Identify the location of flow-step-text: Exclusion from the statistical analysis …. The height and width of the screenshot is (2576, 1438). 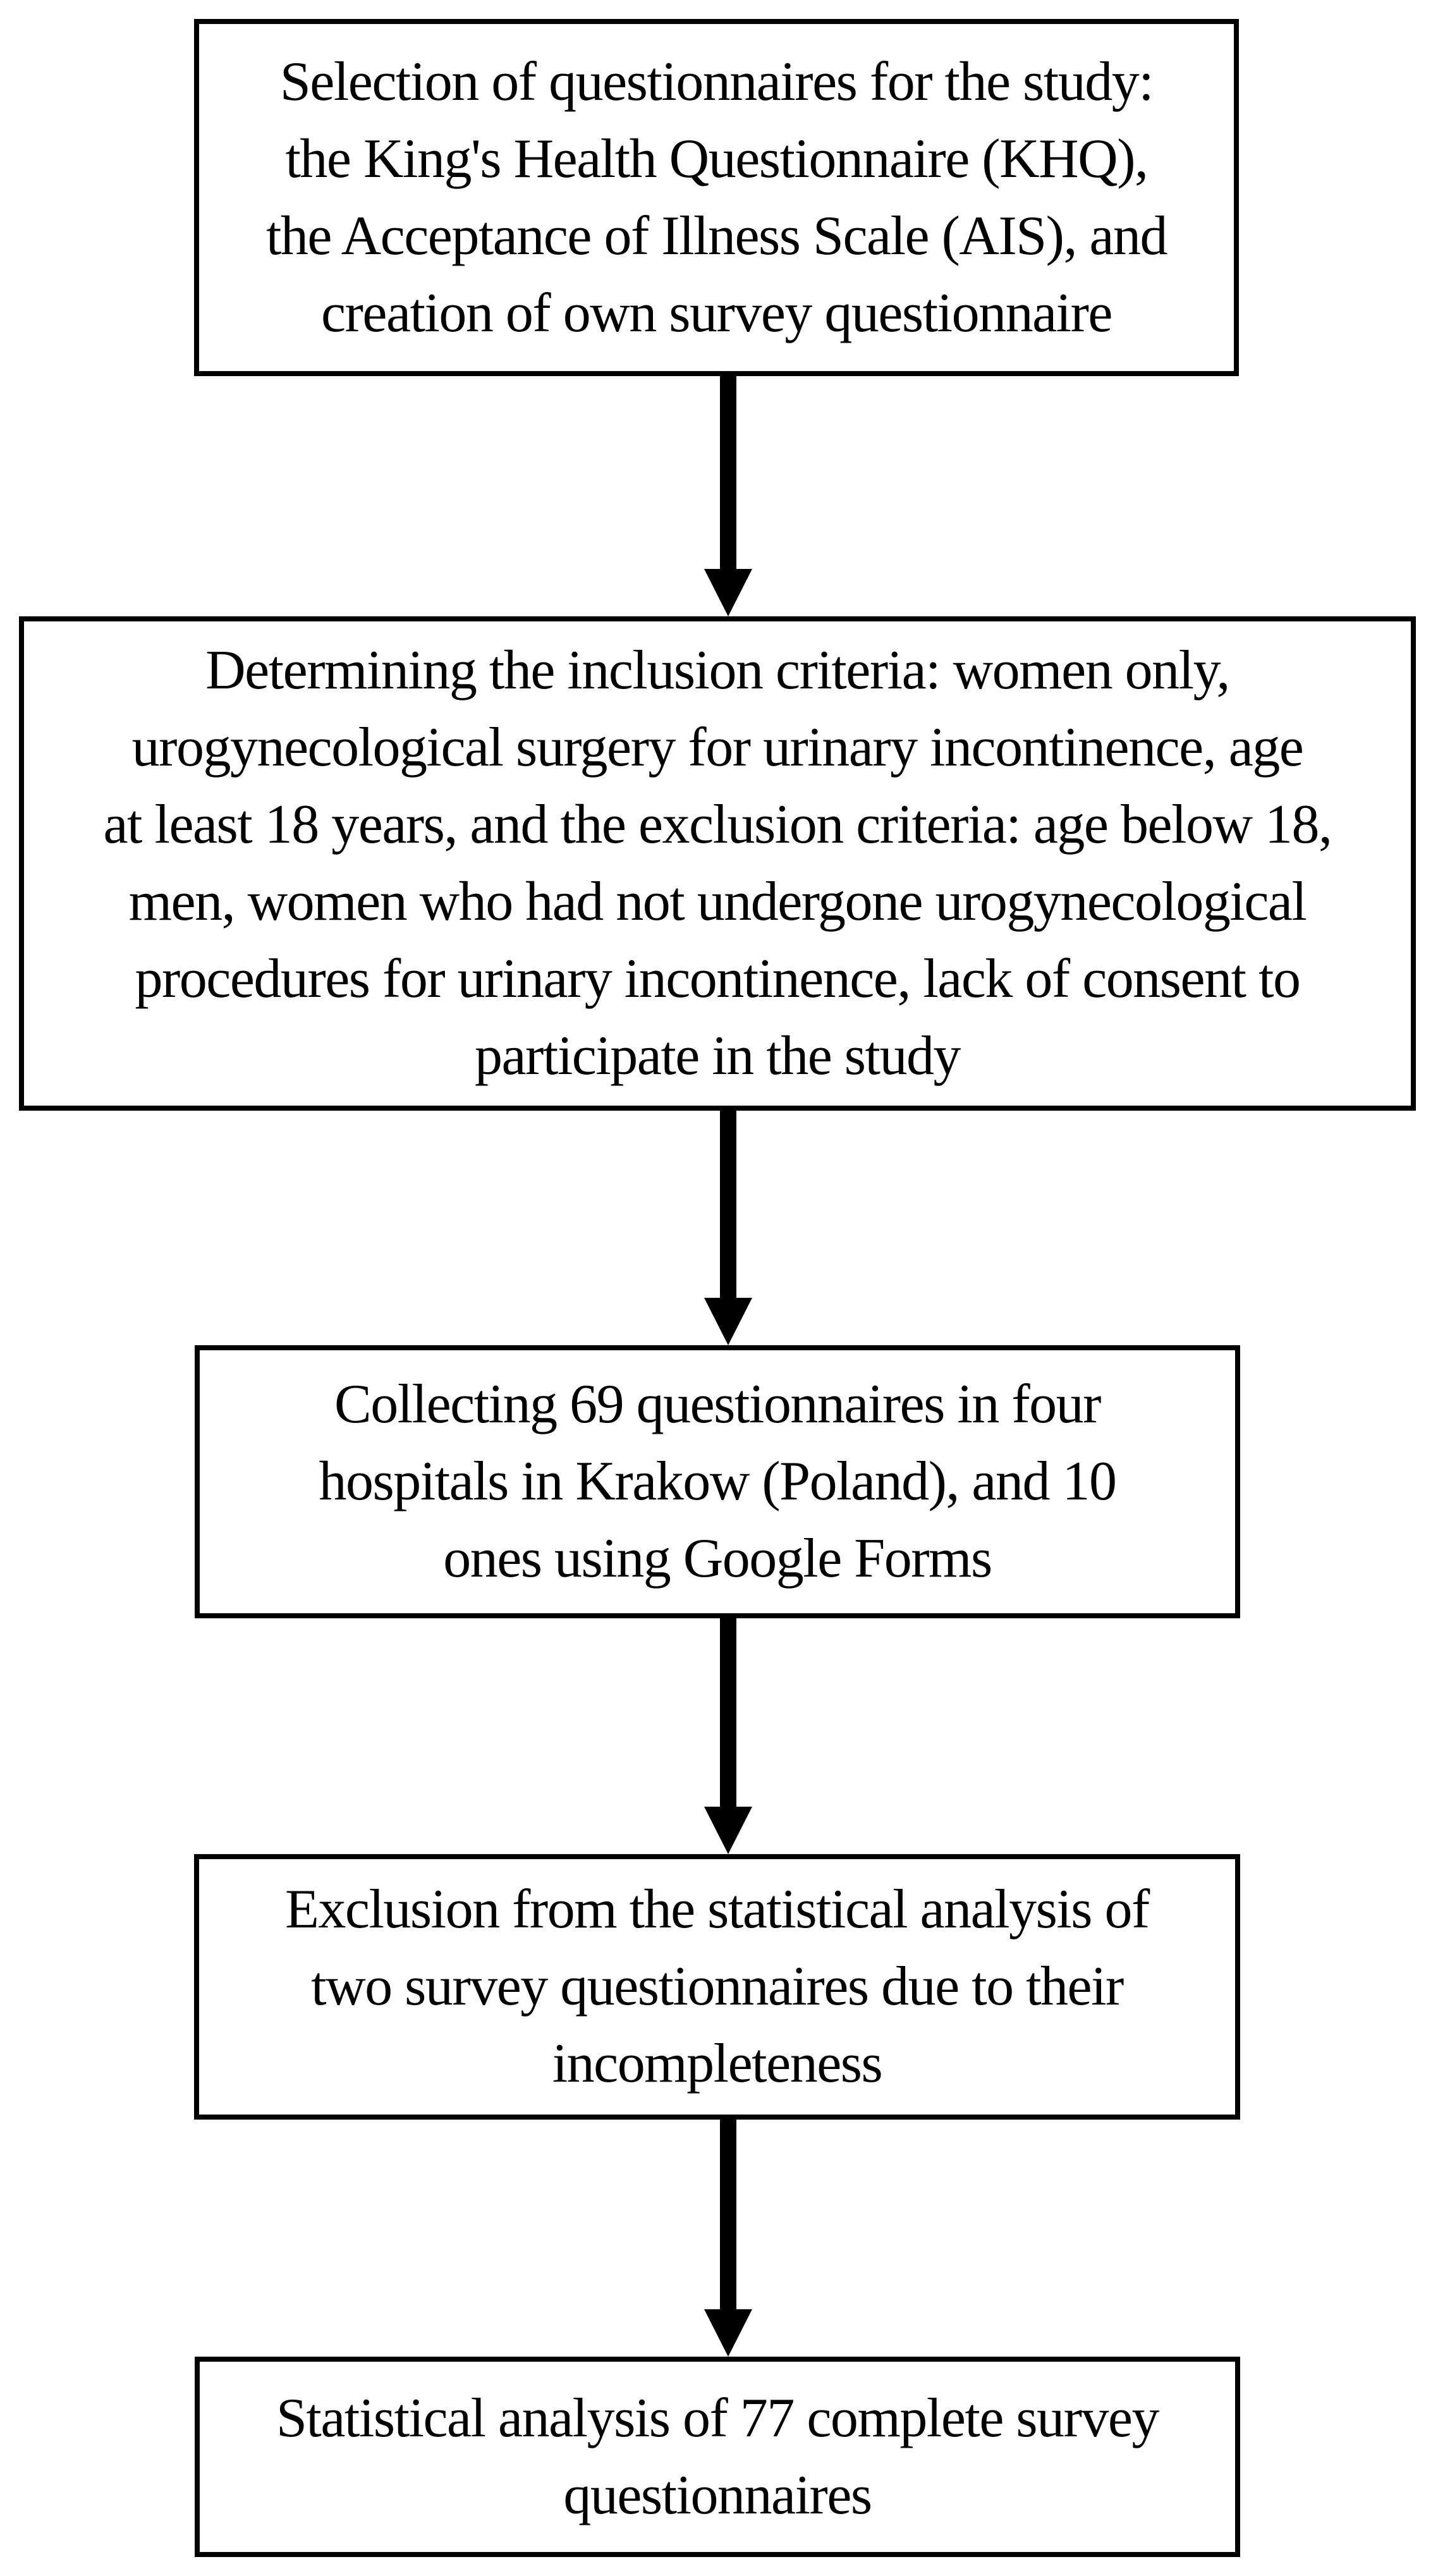
(717, 1986).